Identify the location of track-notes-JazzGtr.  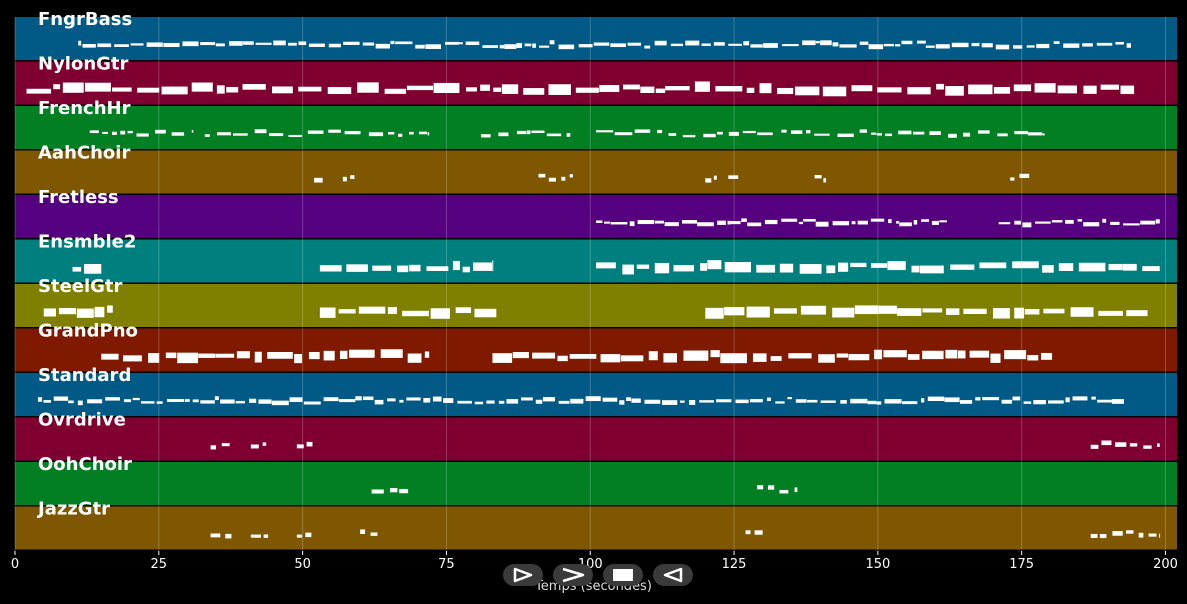
(685, 534).